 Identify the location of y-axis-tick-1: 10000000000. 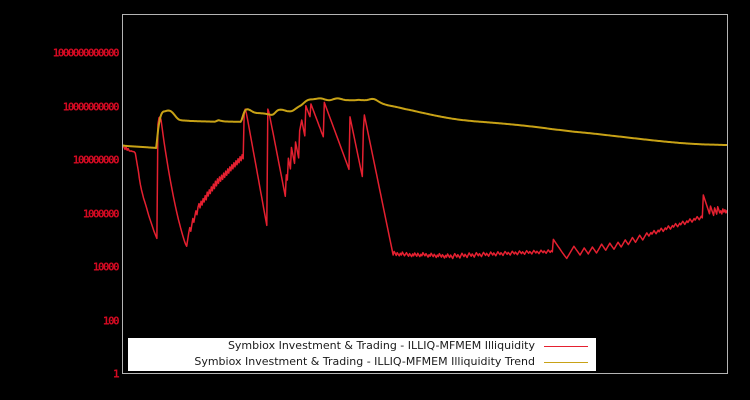
(91, 107).